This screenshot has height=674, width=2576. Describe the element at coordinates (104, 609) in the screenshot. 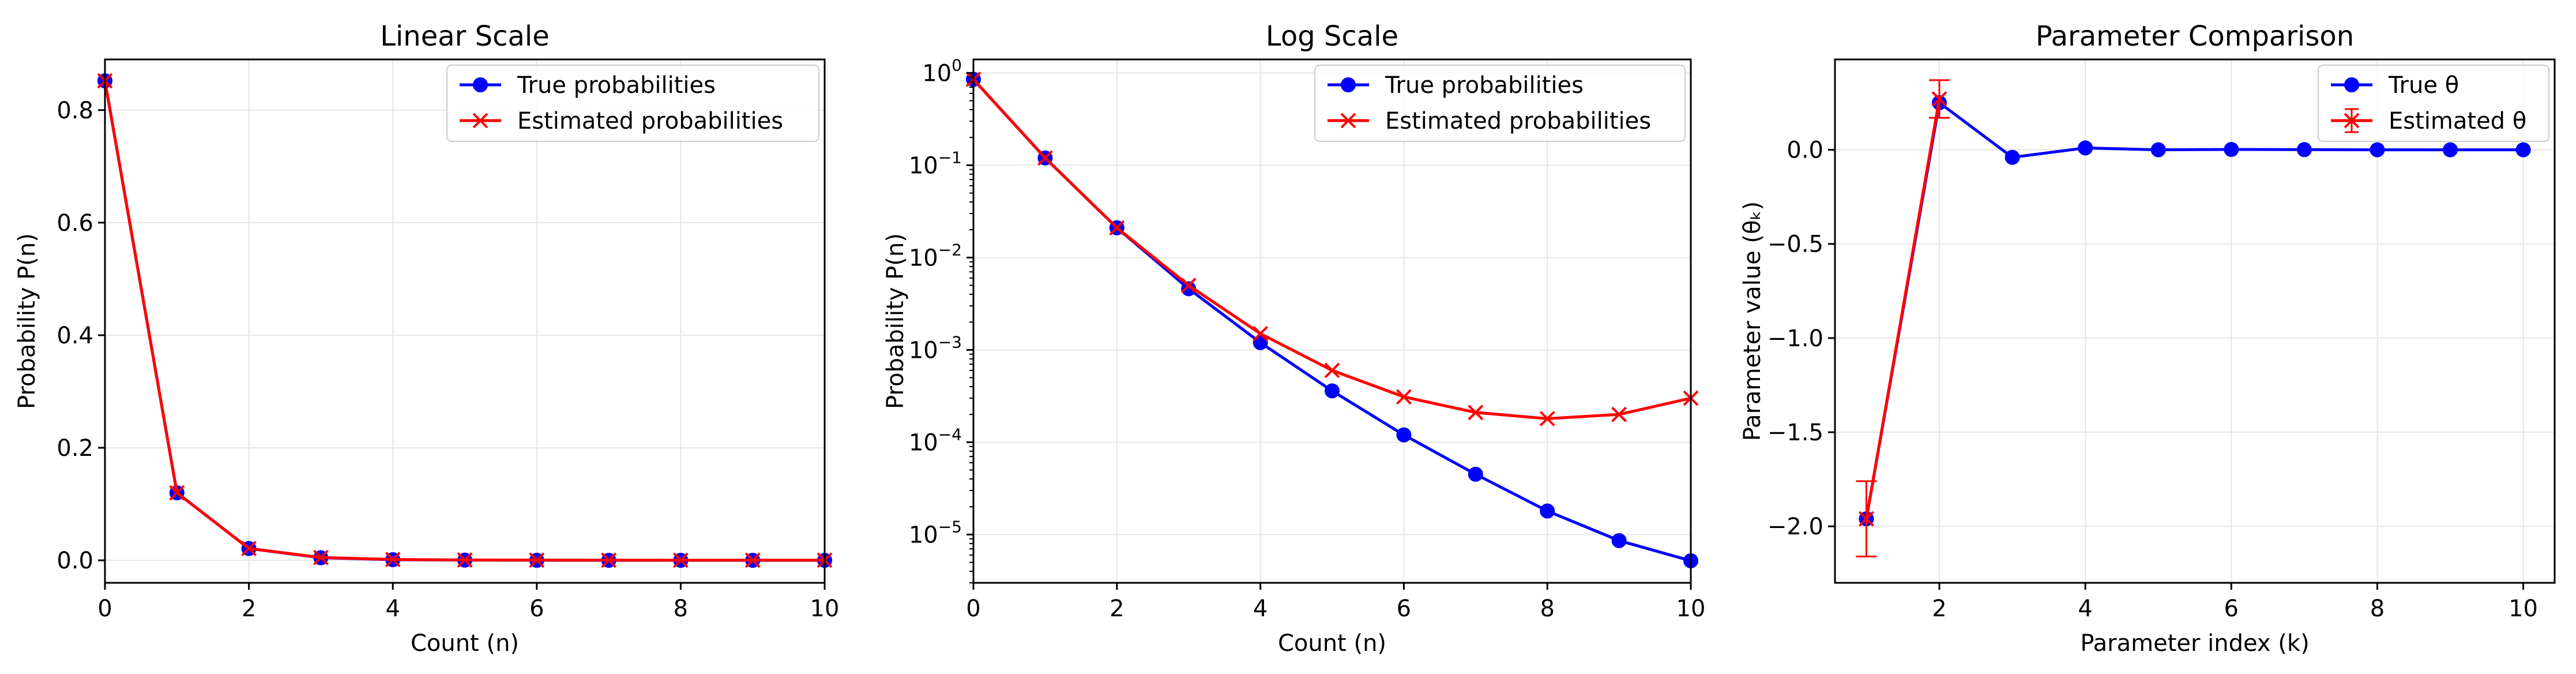

I see `x-tick-label: 0` at that location.